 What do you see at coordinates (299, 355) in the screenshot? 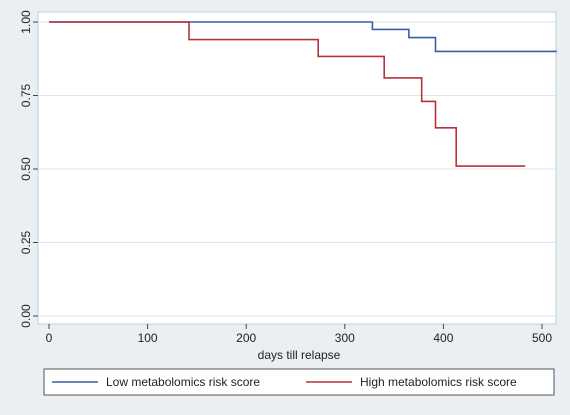
I see `x-axis-title: days till relapse` at bounding box center [299, 355].